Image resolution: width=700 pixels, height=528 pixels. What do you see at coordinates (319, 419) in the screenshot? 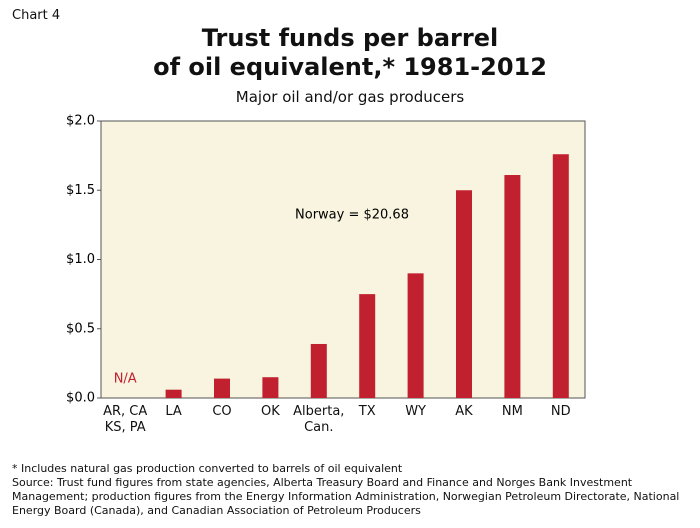
I see `x-tick-label: Alberta, Can.` at bounding box center [319, 419].